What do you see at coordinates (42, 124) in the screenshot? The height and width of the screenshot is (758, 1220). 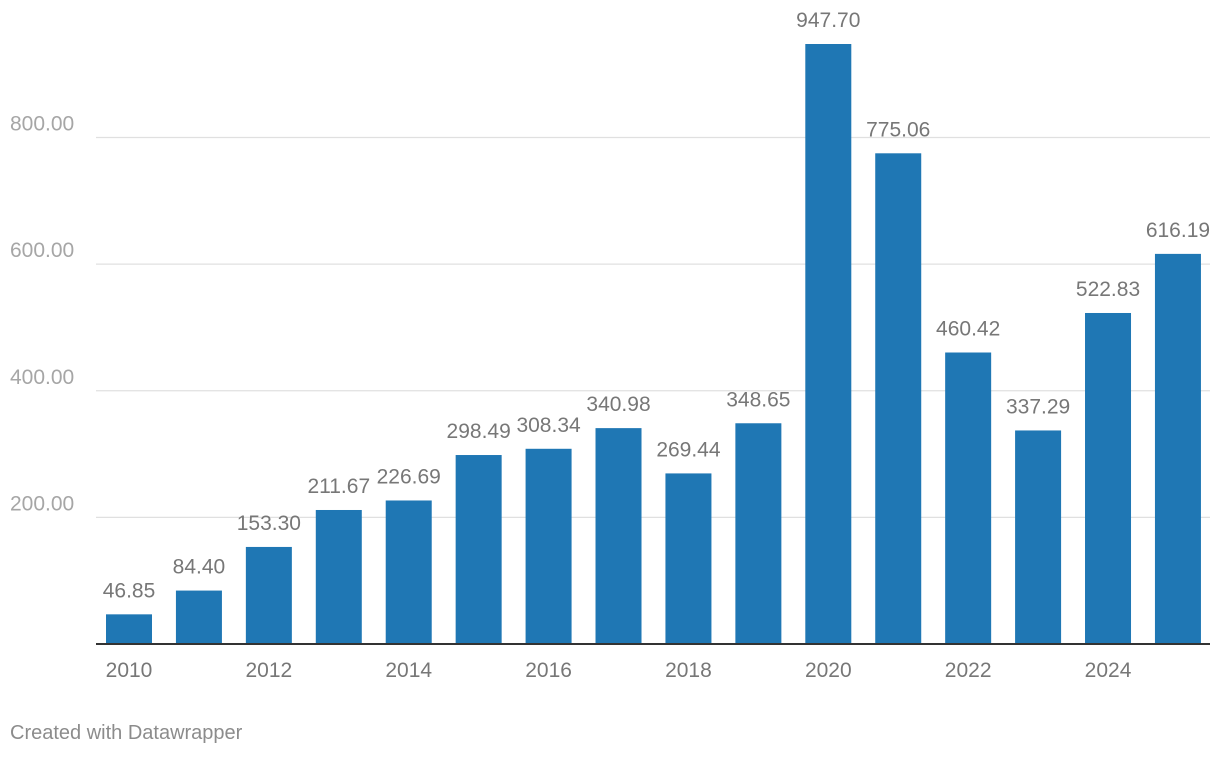 I see `y-tick-label: 800.00` at bounding box center [42, 124].